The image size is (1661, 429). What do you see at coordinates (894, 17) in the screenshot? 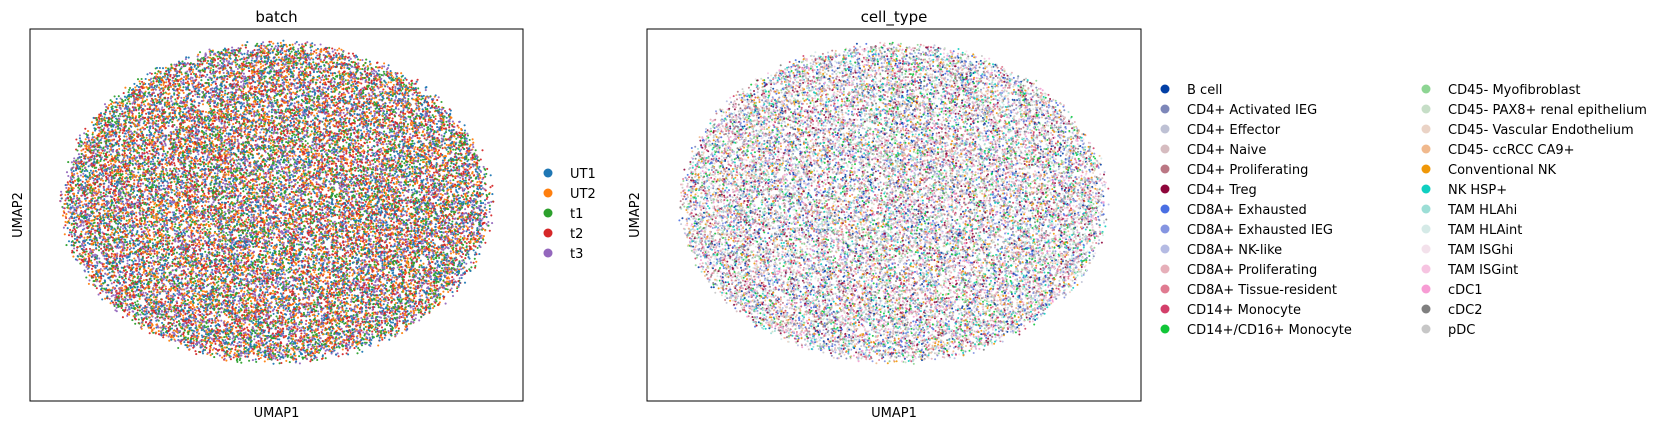
I see `chart-title: cell_type` at bounding box center [894, 17].